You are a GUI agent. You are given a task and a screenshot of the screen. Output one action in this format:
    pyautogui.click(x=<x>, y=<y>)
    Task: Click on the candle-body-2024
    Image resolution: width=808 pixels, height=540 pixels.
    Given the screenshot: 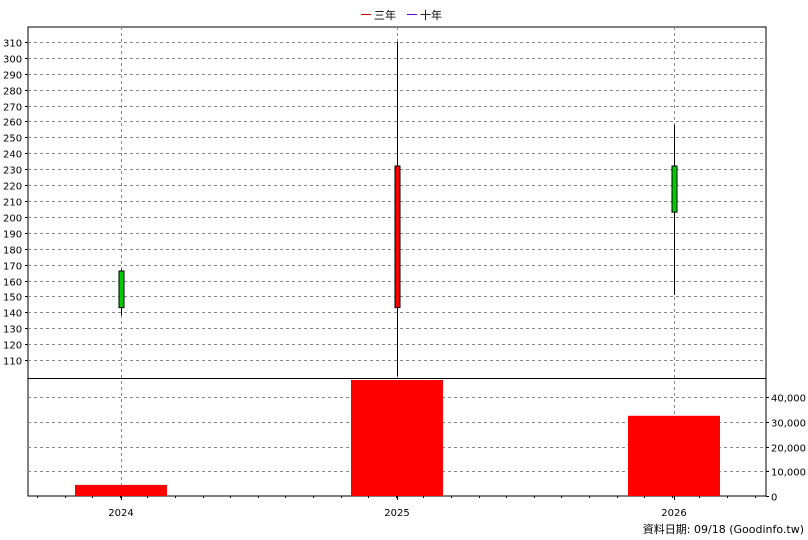 What is the action you would take?
    pyautogui.click(x=121, y=289)
    